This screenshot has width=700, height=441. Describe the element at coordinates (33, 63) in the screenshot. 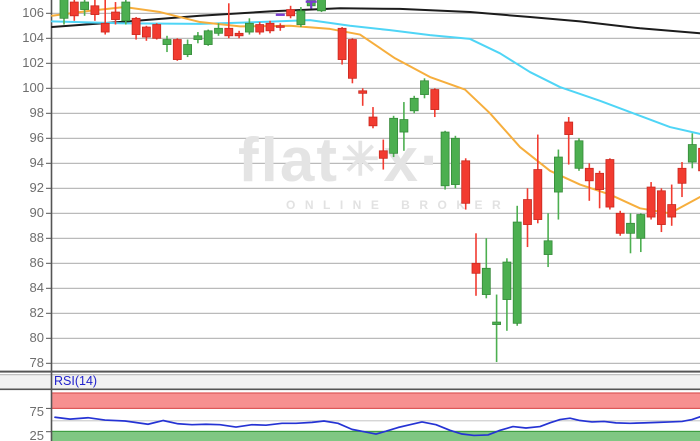

I see `price-axis-label: 102` at that location.